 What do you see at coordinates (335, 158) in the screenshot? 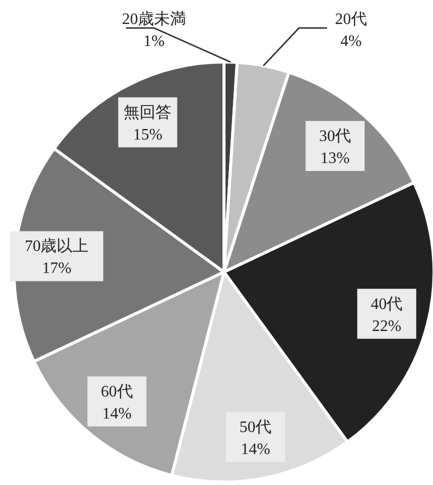
I see `data-label: 13%` at bounding box center [335, 158].